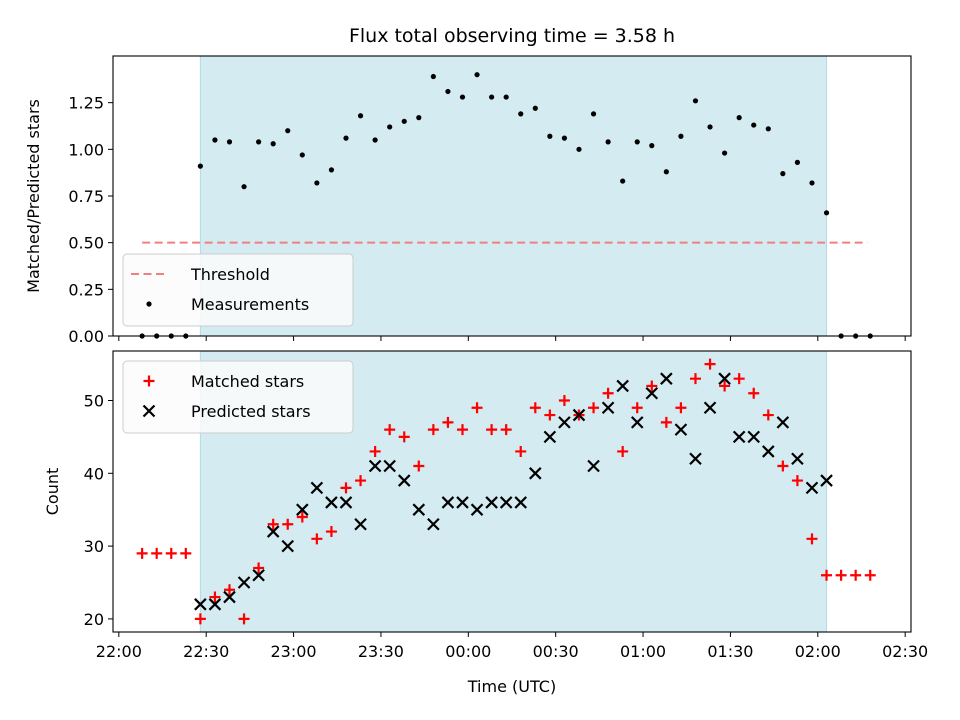 The height and width of the screenshot is (720, 960). I want to click on x-tick-label: 22:30, so click(206, 651).